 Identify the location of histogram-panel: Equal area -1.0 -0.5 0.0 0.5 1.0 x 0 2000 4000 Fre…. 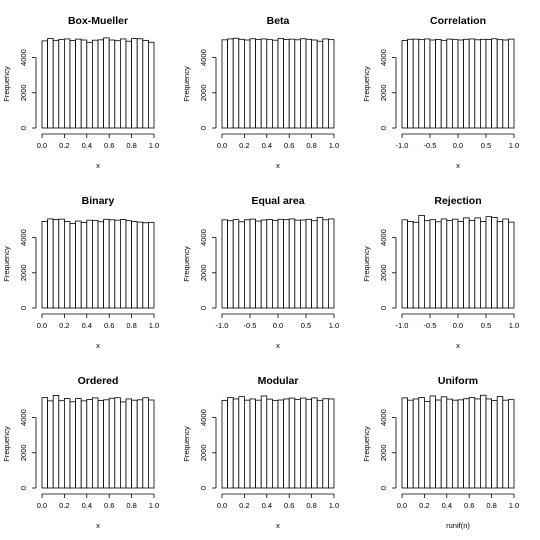
(260, 272).